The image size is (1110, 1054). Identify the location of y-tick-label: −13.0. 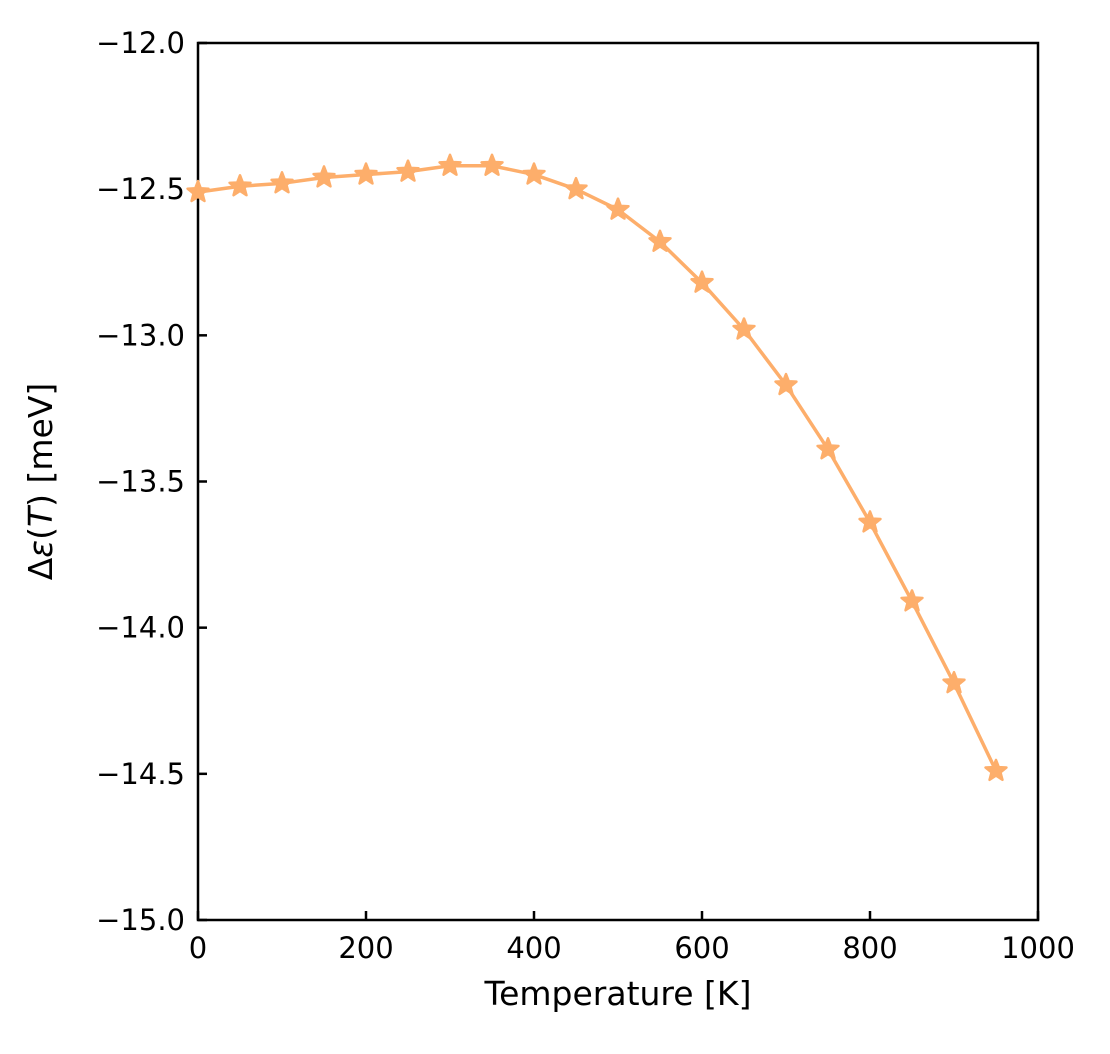
(140, 335).